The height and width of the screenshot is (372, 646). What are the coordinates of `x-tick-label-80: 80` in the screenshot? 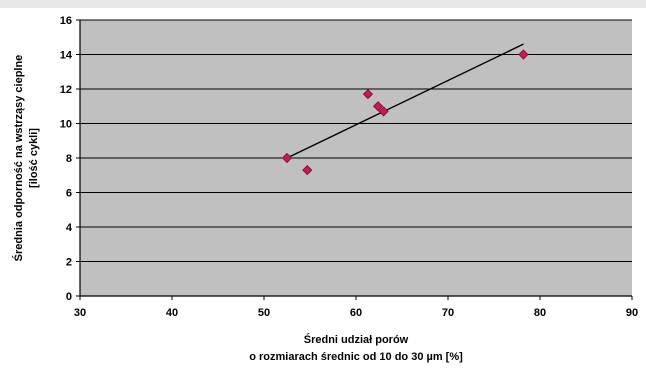 It's located at (540, 313).